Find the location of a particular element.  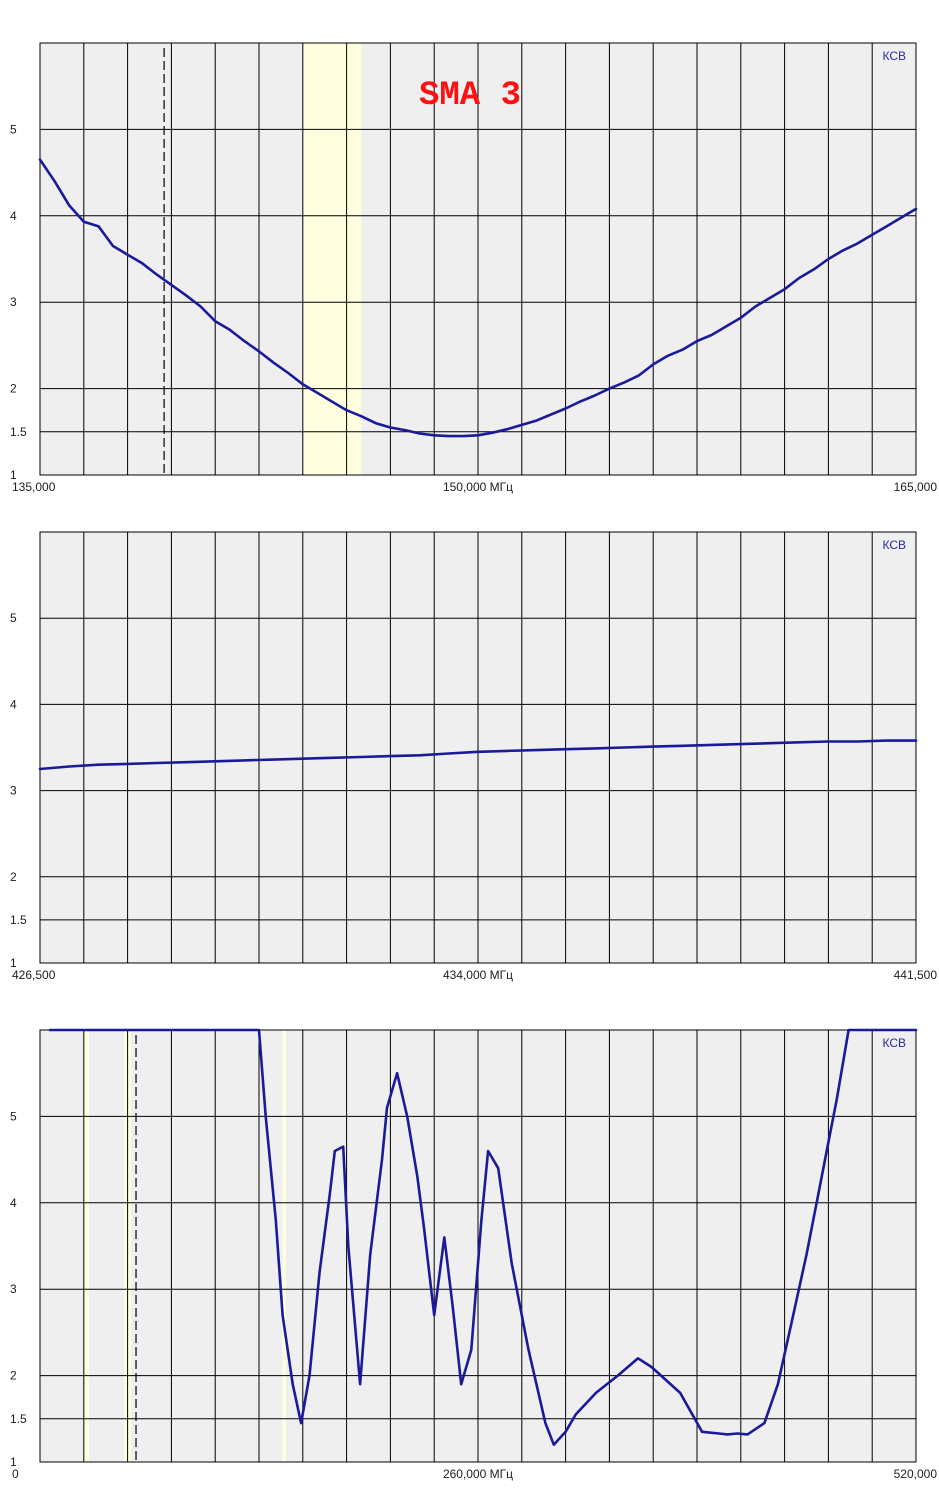

x-tick-label-center: 150,000 МГц is located at coordinates (478, 487).